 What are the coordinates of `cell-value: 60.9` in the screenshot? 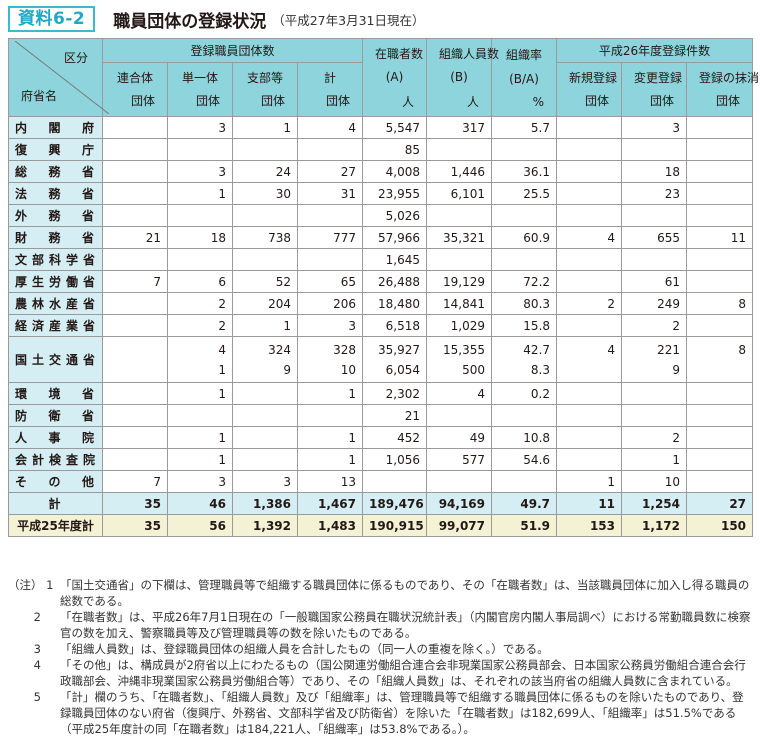 It's located at (524, 237).